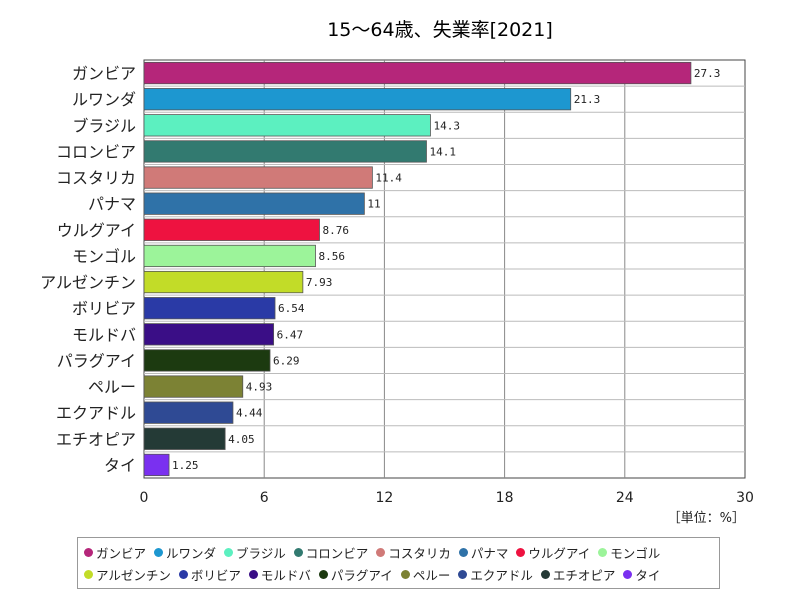 The height and width of the screenshot is (600, 800). Describe the element at coordinates (112, 204) in the screenshot. I see `category-label: パナマ` at that location.